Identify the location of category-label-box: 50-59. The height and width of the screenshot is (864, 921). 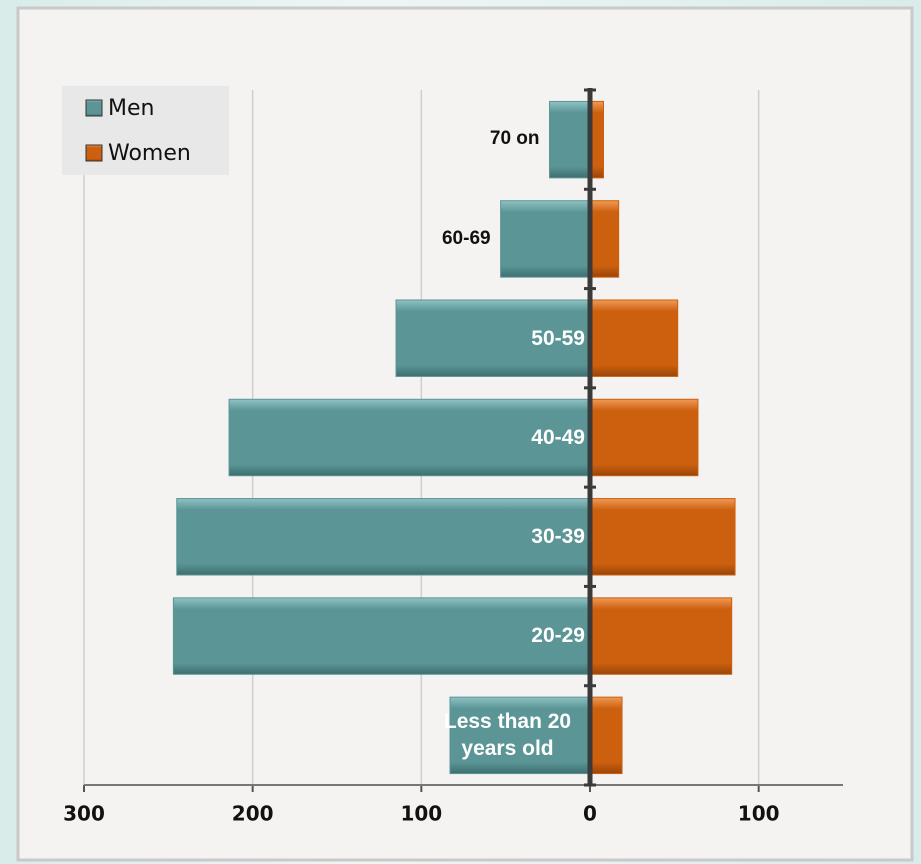
(558, 338).